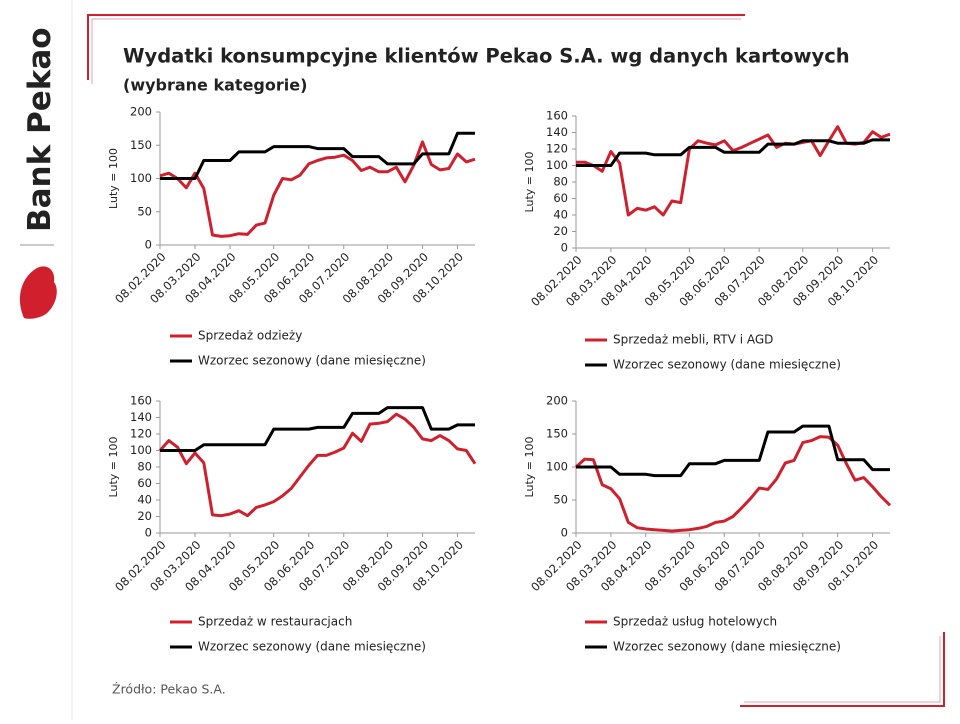 This screenshot has width=960, height=724. Describe the element at coordinates (695, 622) in the screenshot. I see `legend-label: Sprzedaż usług hotelowych` at that location.